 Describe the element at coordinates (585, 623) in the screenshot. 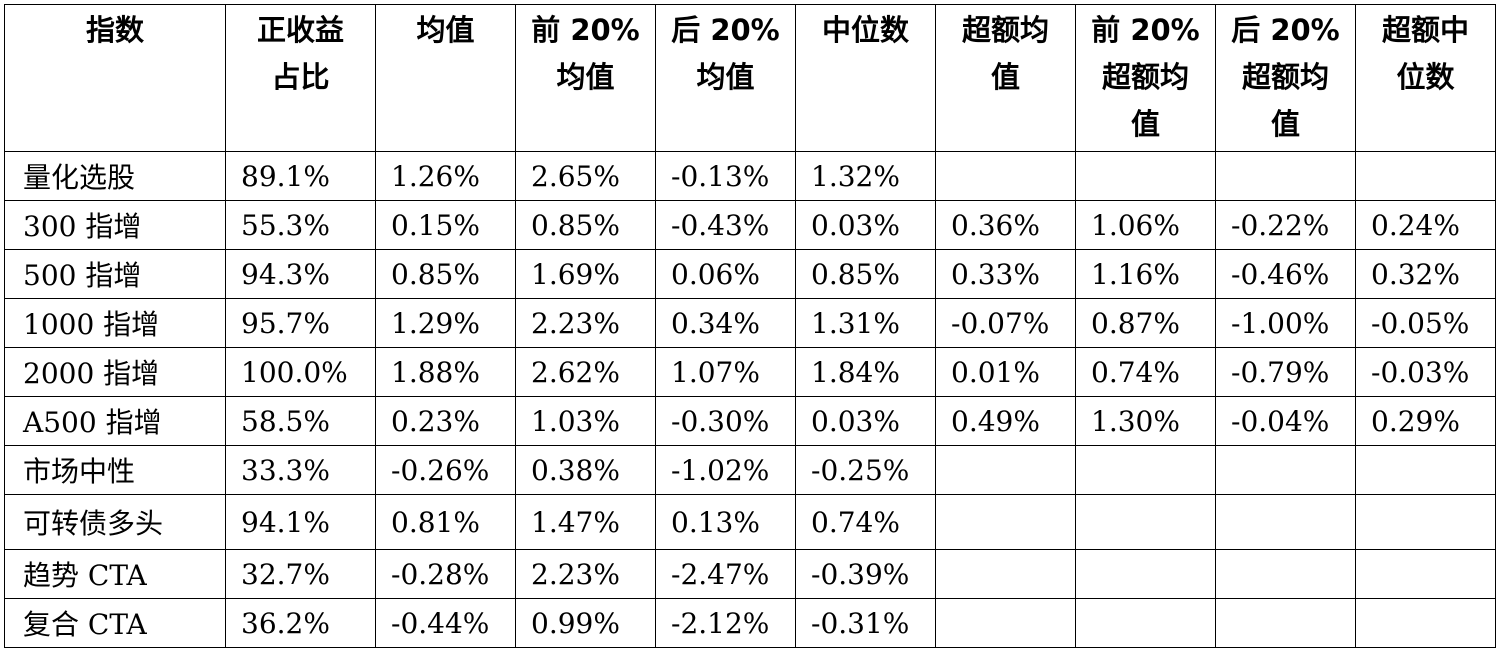

I see `cell: 0.99%` at that location.